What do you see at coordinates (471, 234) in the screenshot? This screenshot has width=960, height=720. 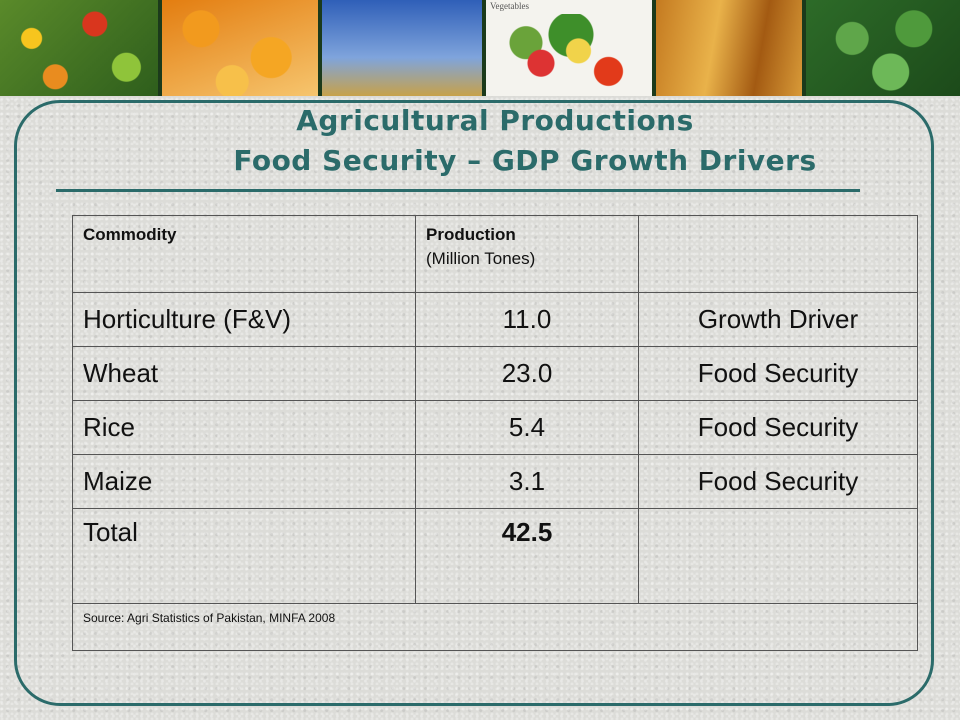 I see `header-production-label: Production` at bounding box center [471, 234].